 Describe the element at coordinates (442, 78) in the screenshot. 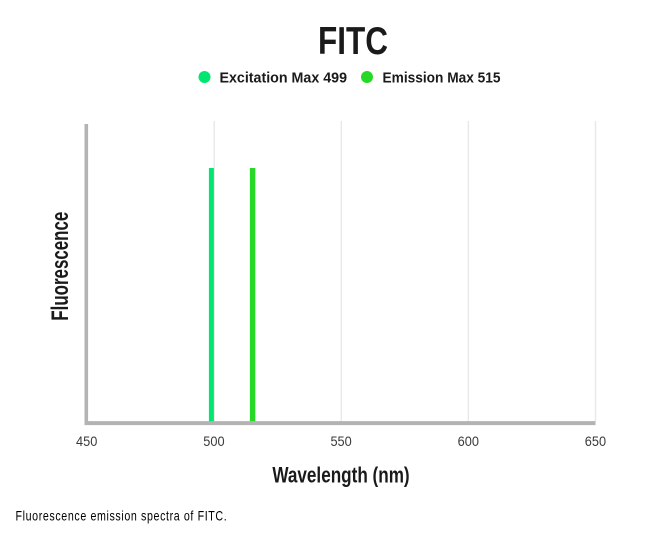

I see `svg-text: Emission Max 515` at that location.